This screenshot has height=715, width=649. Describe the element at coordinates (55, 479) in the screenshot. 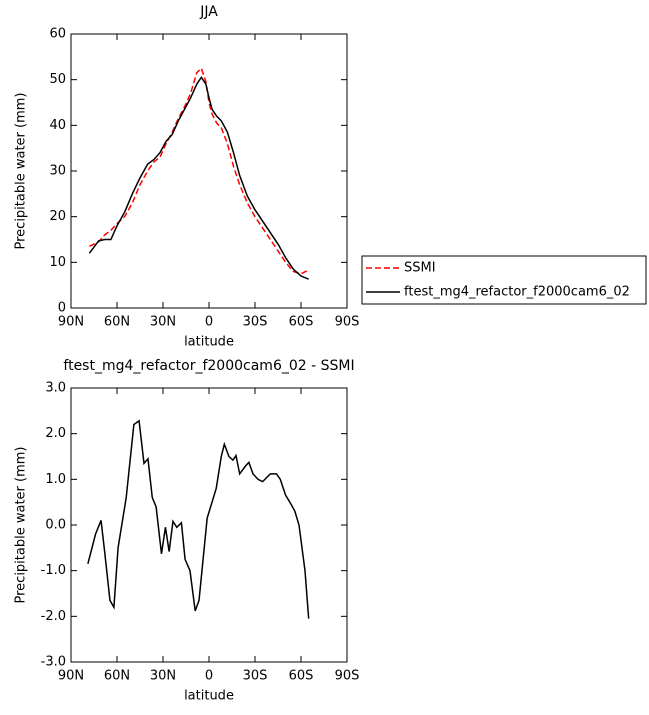

I see `y-tick-label: 1.0` at that location.